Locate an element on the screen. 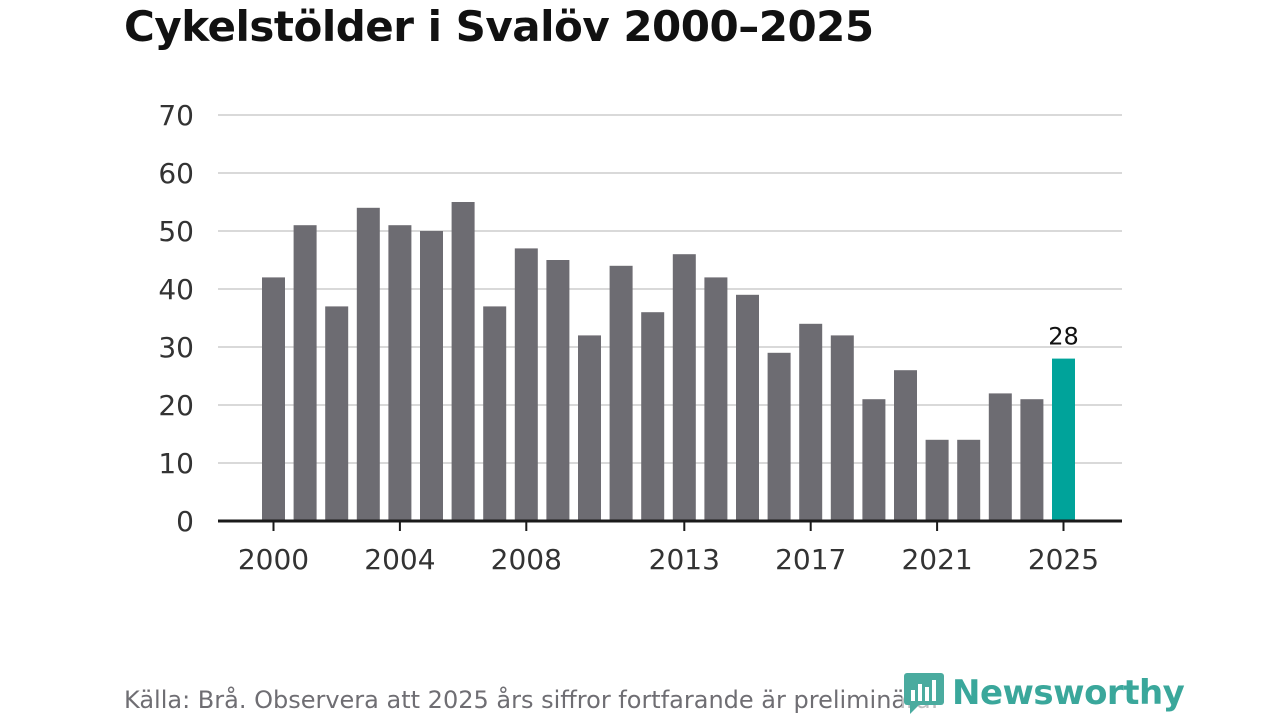 The width and height of the screenshot is (1280, 720). data-label-highlight: 28 is located at coordinates (1063, 337).